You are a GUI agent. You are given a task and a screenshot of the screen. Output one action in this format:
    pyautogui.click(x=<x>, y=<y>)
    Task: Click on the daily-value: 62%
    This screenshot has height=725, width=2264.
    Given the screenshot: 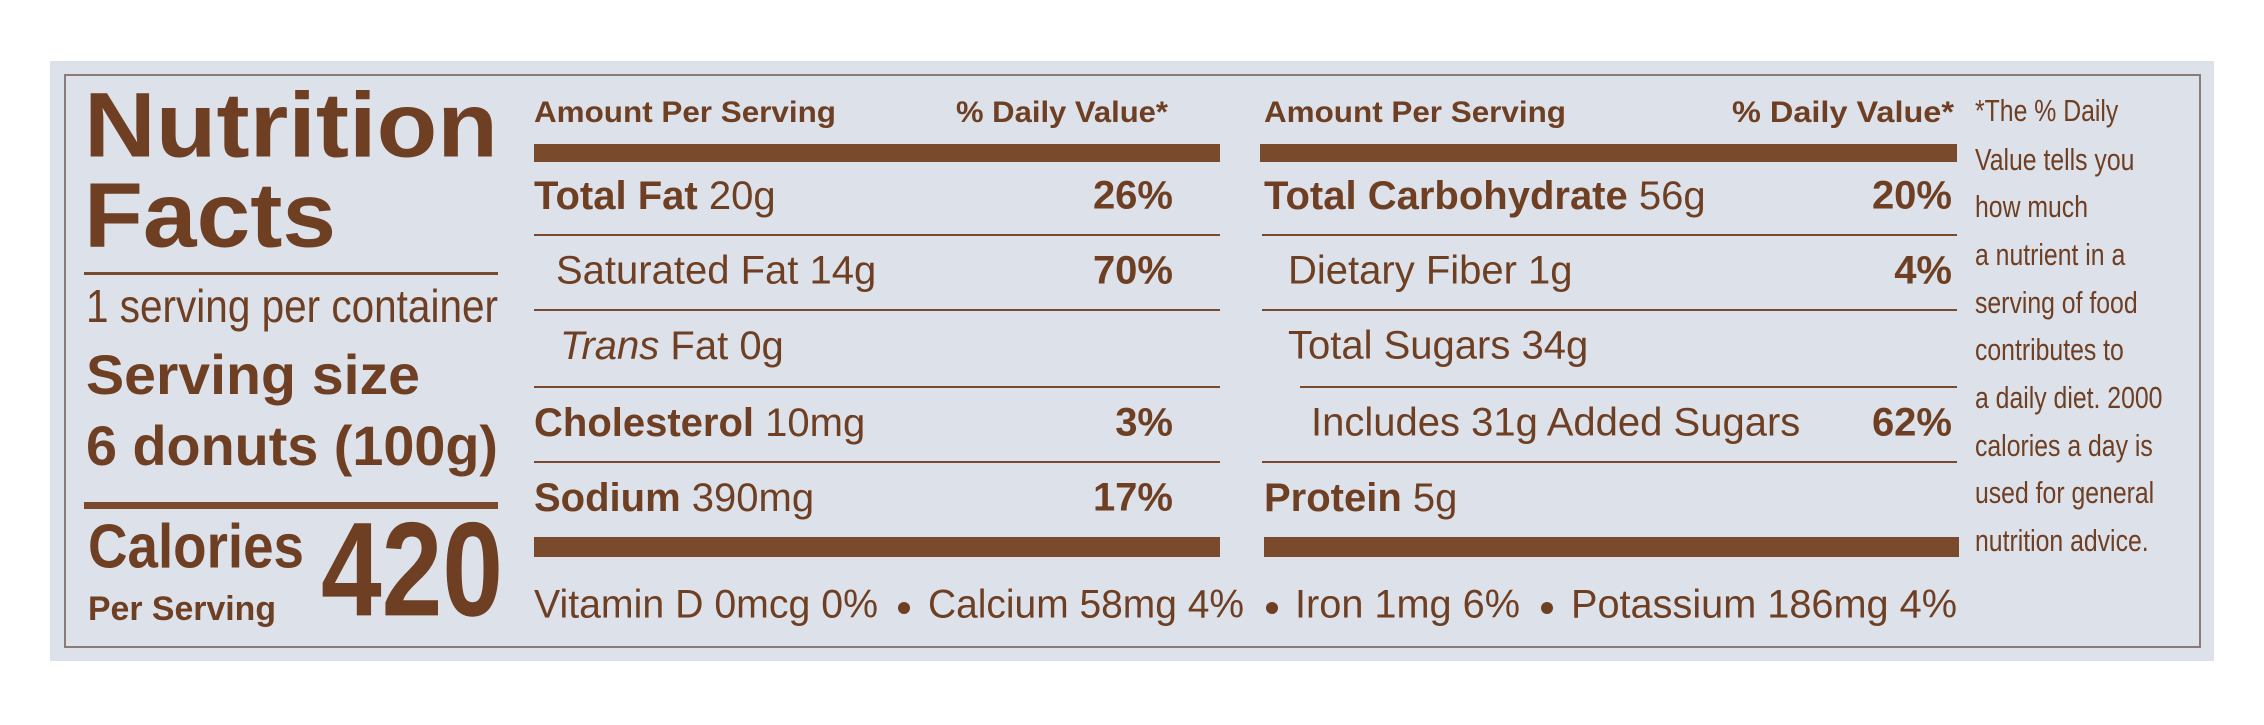 What is the action you would take?
    pyautogui.click(x=1912, y=423)
    